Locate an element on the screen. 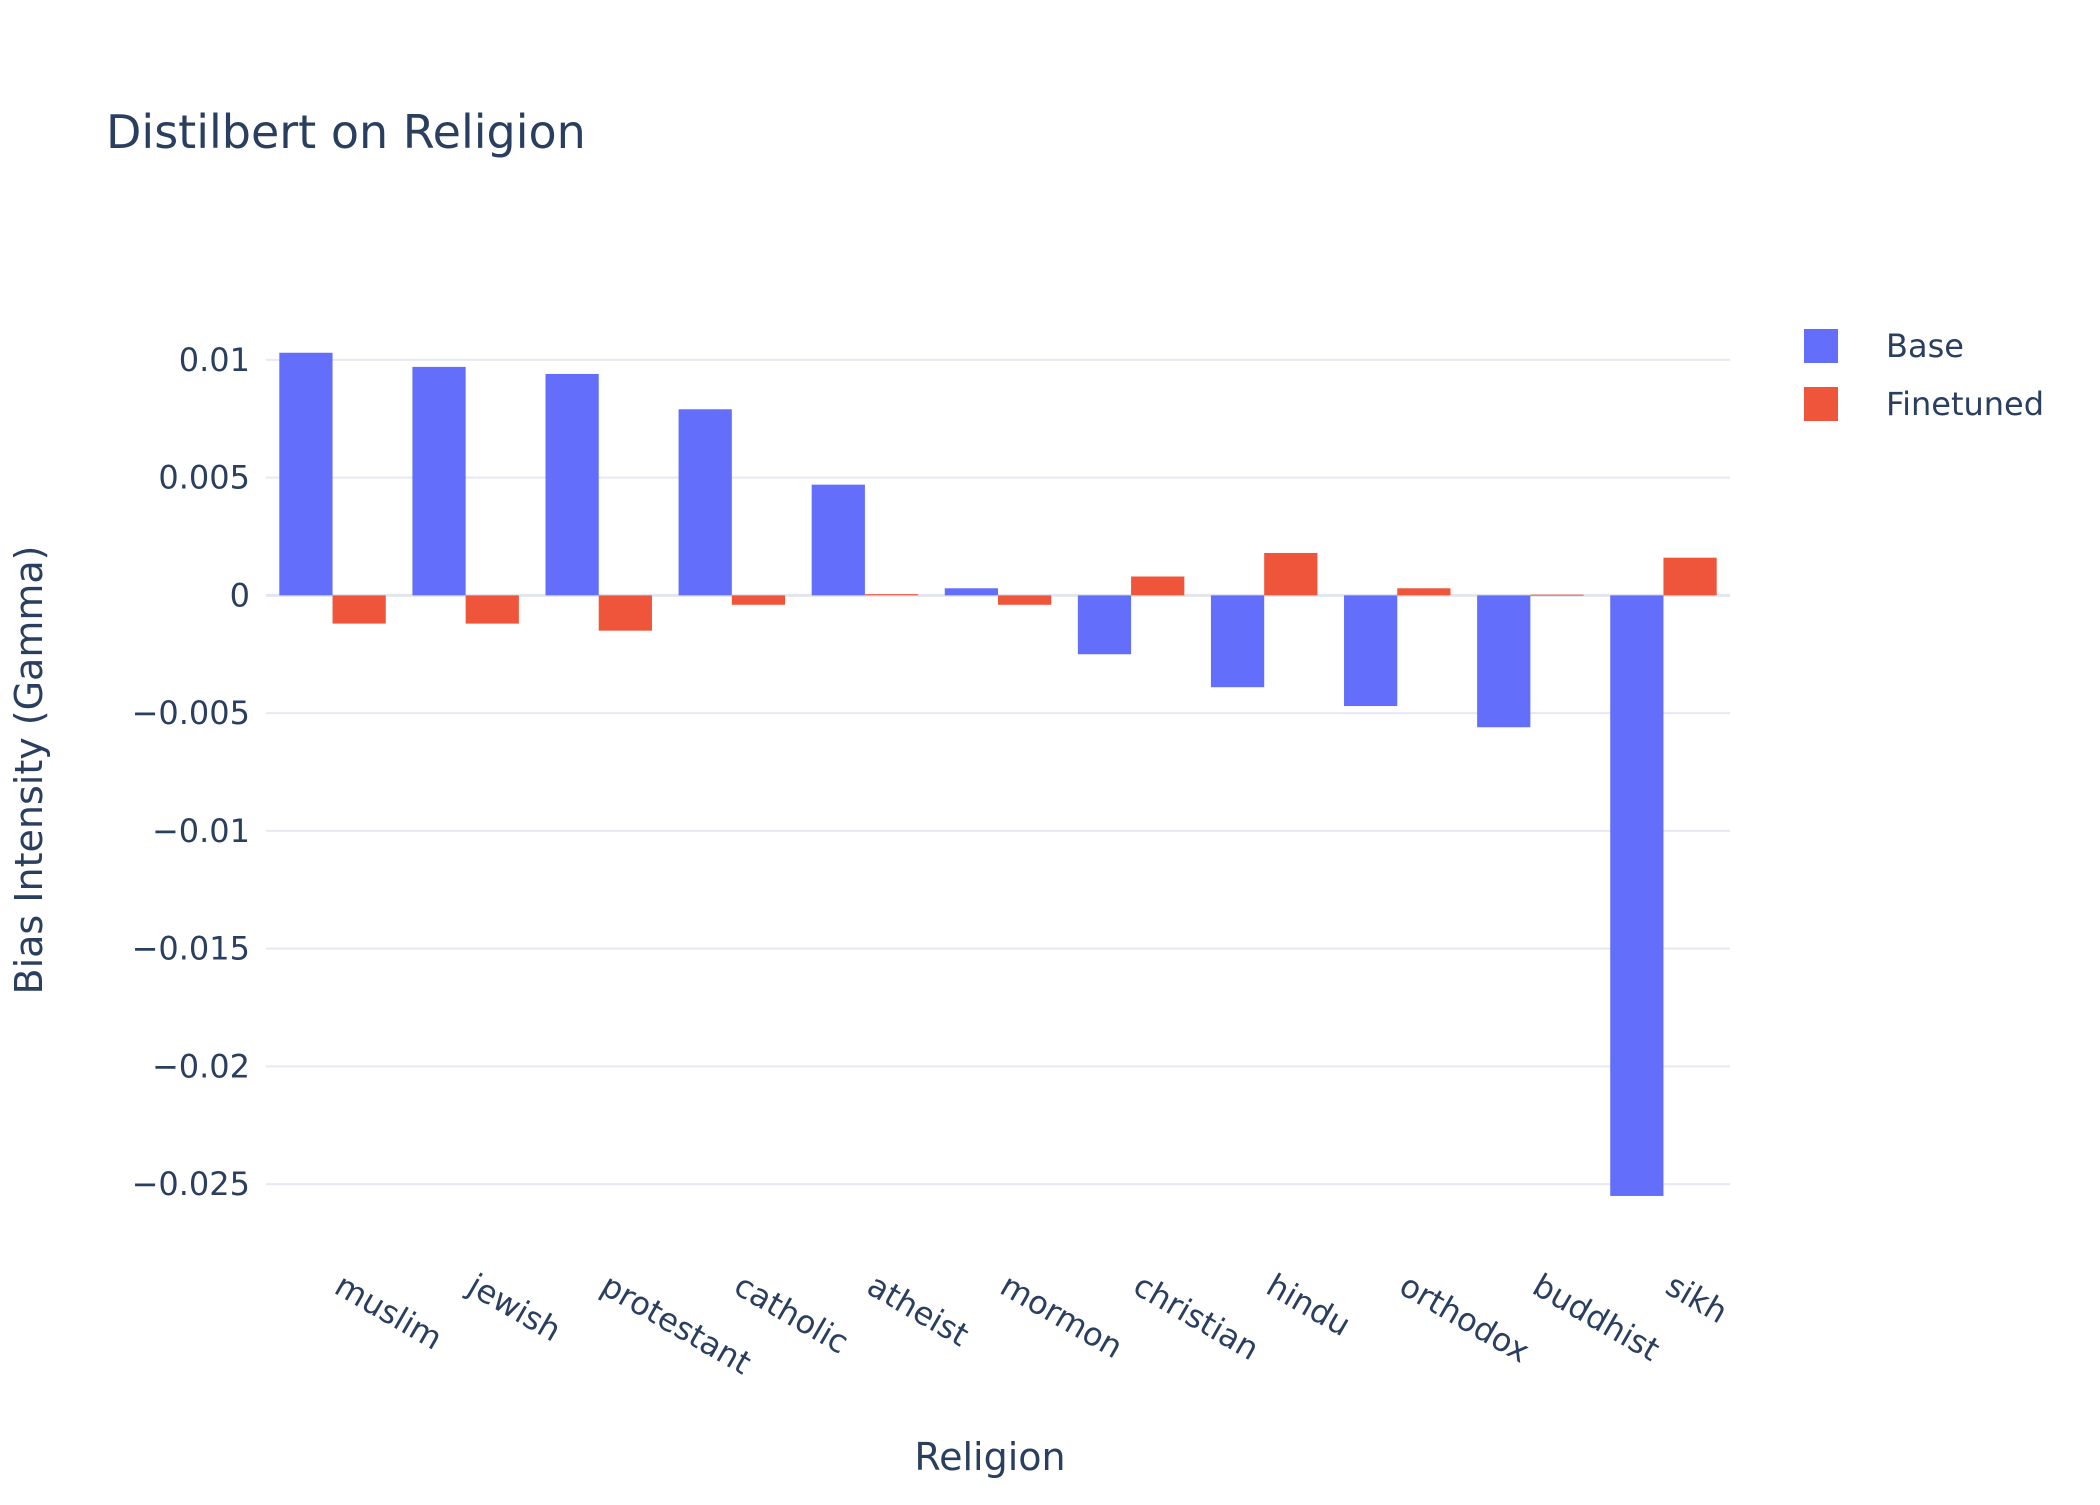 This screenshot has height=1505, width=2100. x-tick-label: mormon is located at coordinates (1061, 1316).